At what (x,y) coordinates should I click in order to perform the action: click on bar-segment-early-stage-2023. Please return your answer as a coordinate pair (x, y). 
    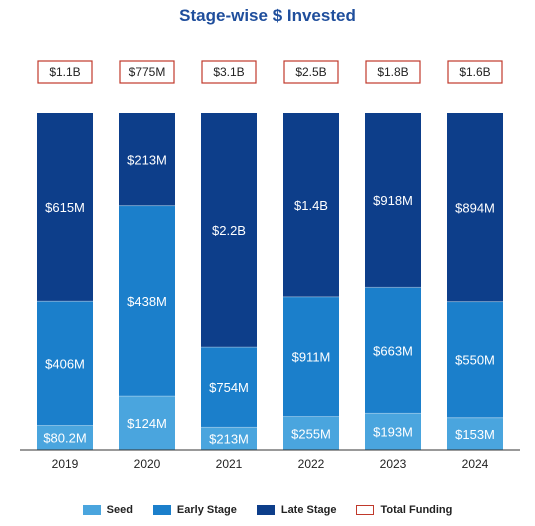
    Looking at the image, I should click on (393, 350).